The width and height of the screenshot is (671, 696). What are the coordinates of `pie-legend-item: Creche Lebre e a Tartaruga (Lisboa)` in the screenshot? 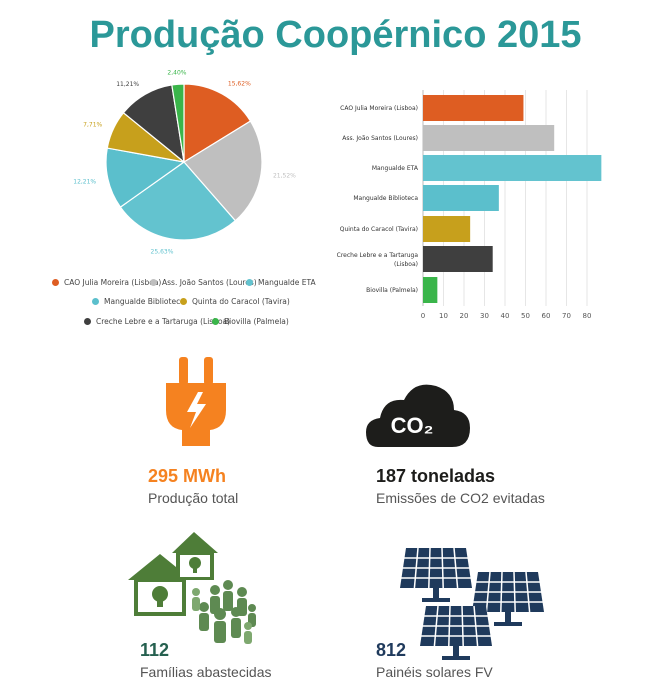 It's located at (157, 321).